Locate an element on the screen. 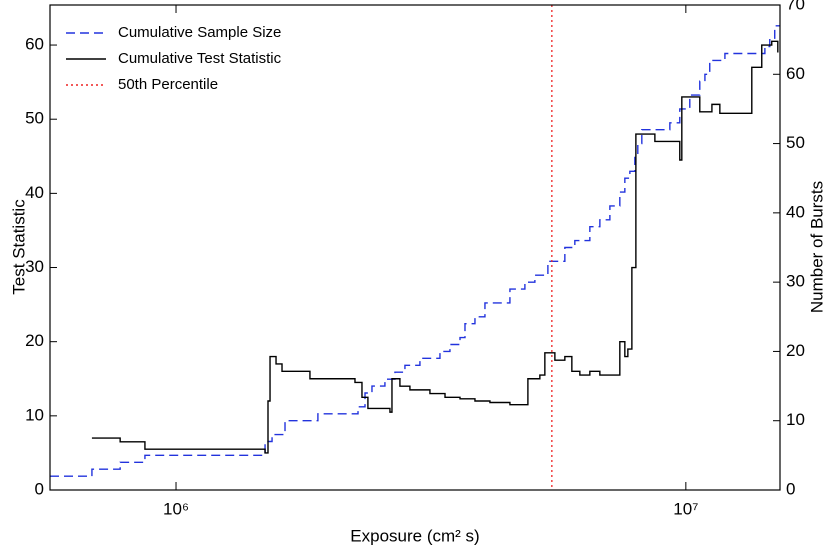 This screenshot has height=549, width=830. y-axis-label: Test Statistic is located at coordinates (18, 247).